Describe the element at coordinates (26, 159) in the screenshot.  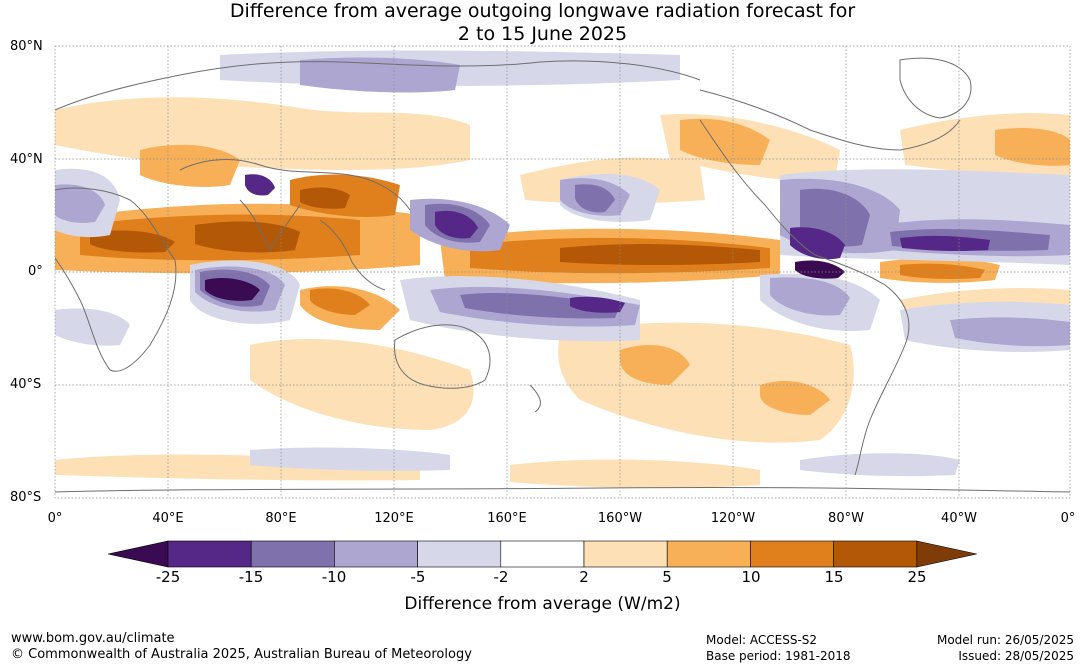
I see `lat-label-40n: 40°N` at that location.